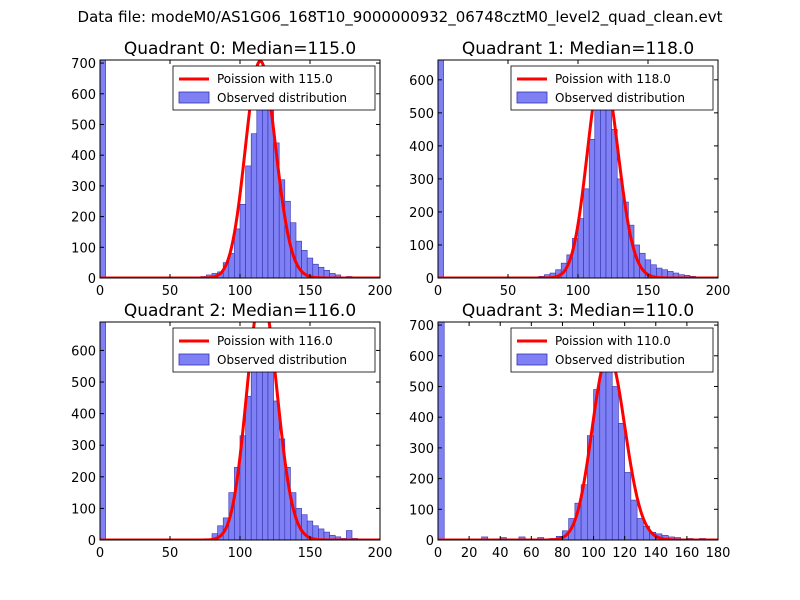  I want to click on chart-title: Quadrant 1: Median=118.0, so click(578, 49).